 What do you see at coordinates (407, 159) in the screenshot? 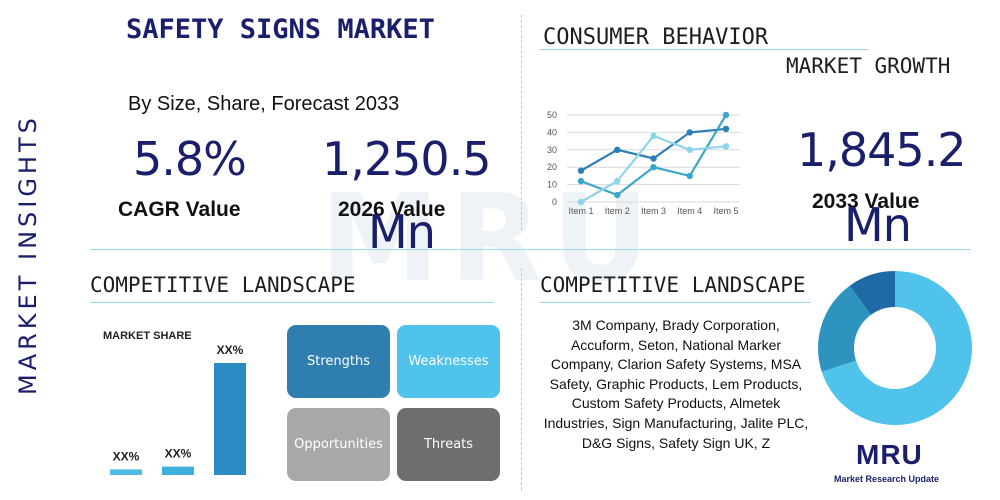
I see `value-2026: 1,250.5` at bounding box center [407, 159].